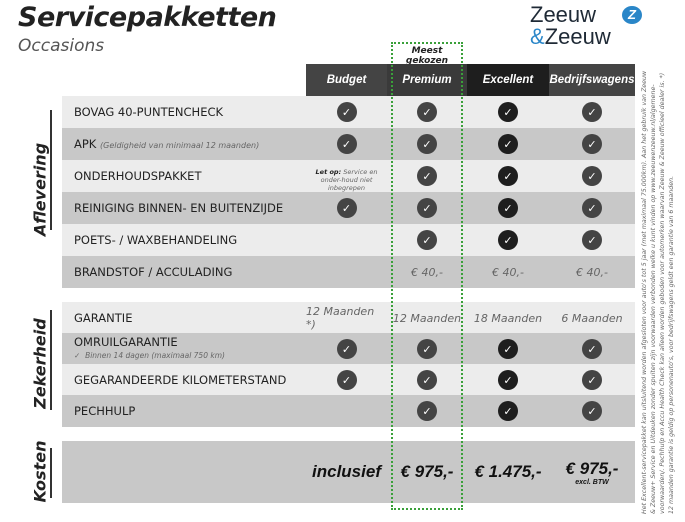 The image size is (685, 522). Describe the element at coordinates (348, 272) in the screenshot. I see `table-row: BRANDSTOF / ACCULADING € 40,- € 40,- € 40,-` at that location.